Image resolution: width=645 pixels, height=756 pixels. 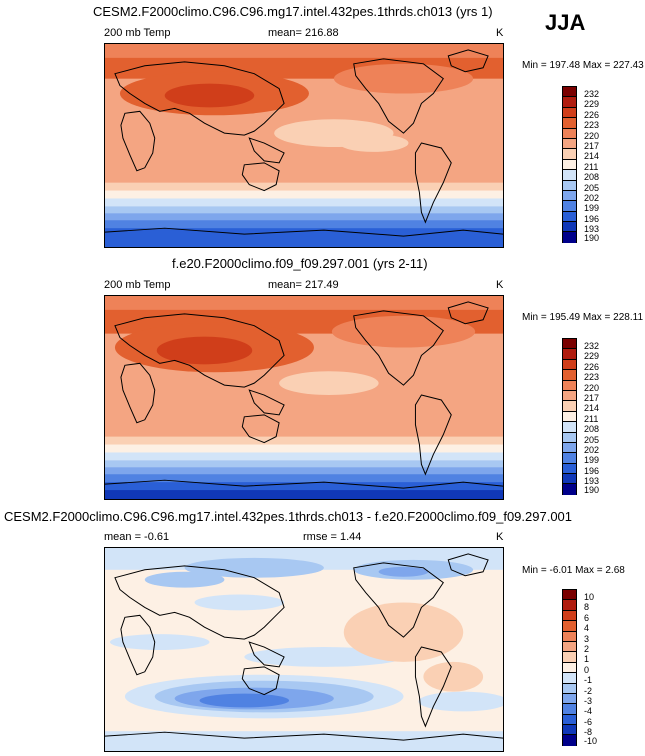 I want to click on colorbar-tick: 6, so click(x=587, y=618).